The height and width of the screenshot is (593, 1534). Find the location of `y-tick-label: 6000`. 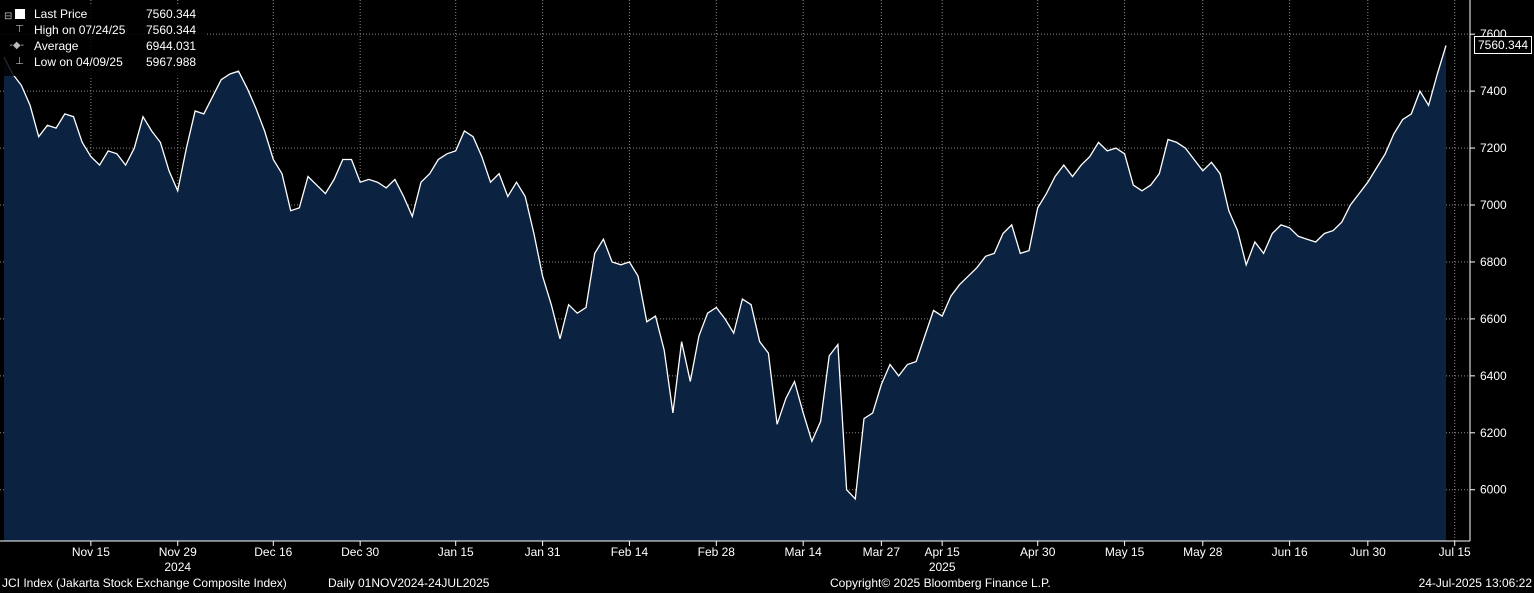

y-tick-label: 6000 is located at coordinates (1493, 490).